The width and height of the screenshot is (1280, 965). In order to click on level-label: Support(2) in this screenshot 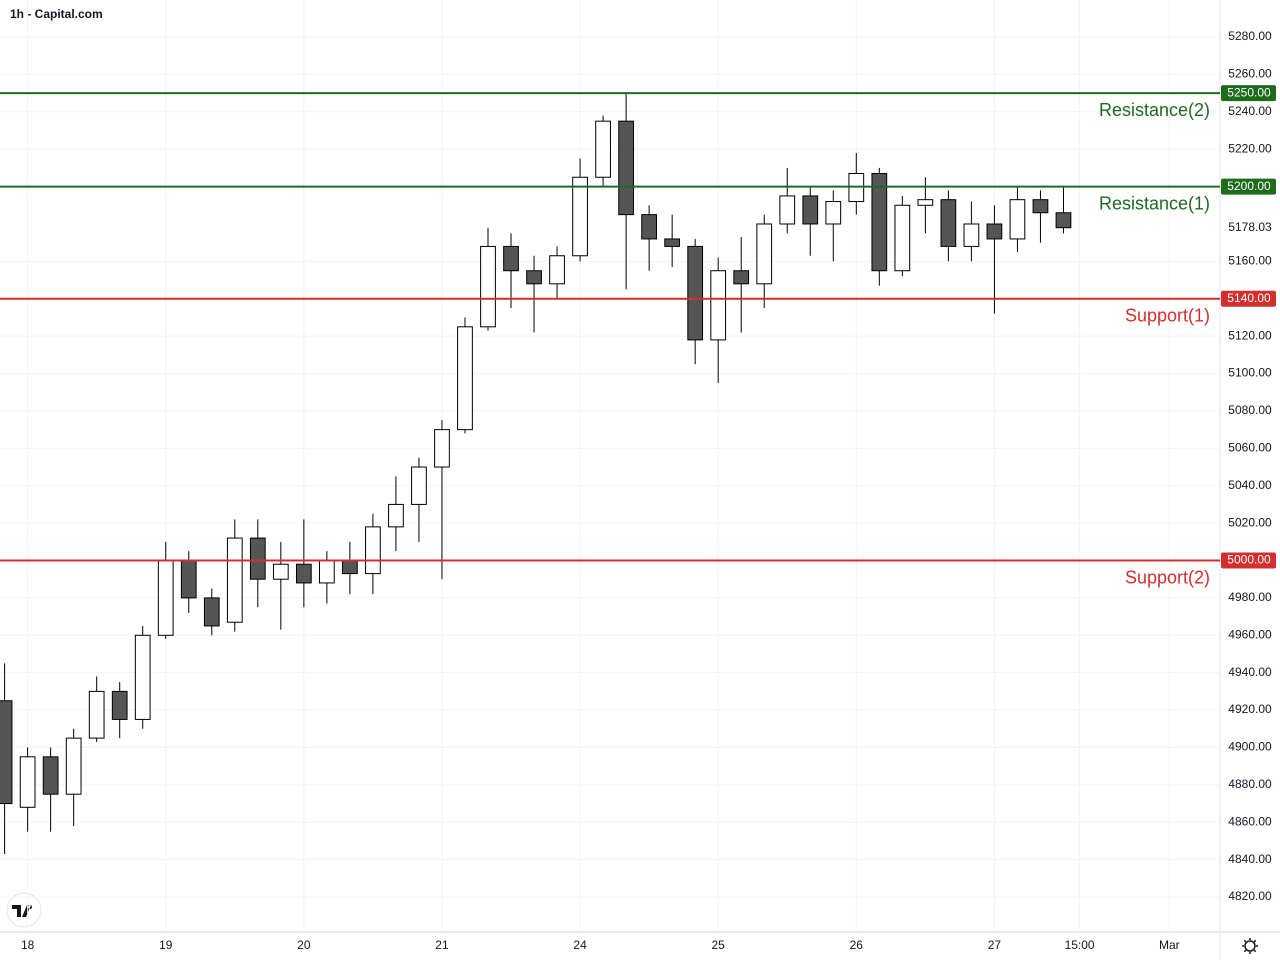, I will do `click(1167, 577)`.